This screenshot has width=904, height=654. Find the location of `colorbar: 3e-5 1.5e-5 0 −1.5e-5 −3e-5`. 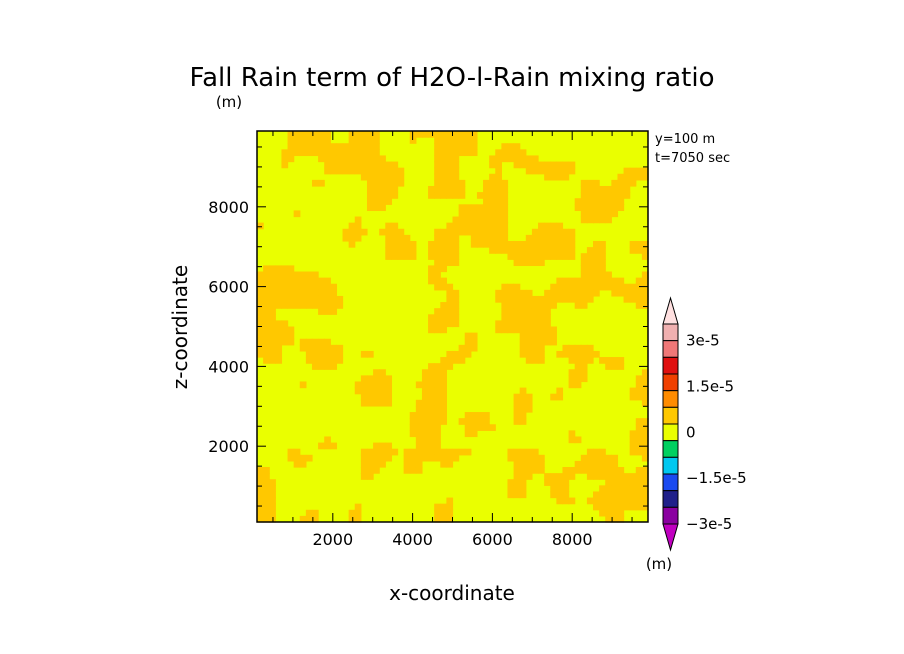

colorbar: 3e-5 1.5e-5 0 −1.5e-5 −3e-5 is located at coordinates (704, 424).